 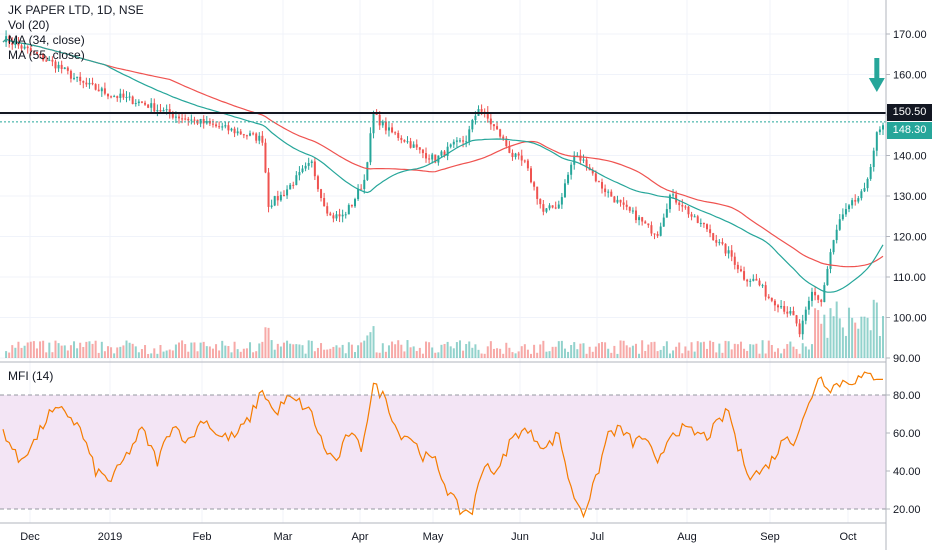 What do you see at coordinates (29, 25) in the screenshot?
I see `indicator-vol: Vol (20)` at bounding box center [29, 25].